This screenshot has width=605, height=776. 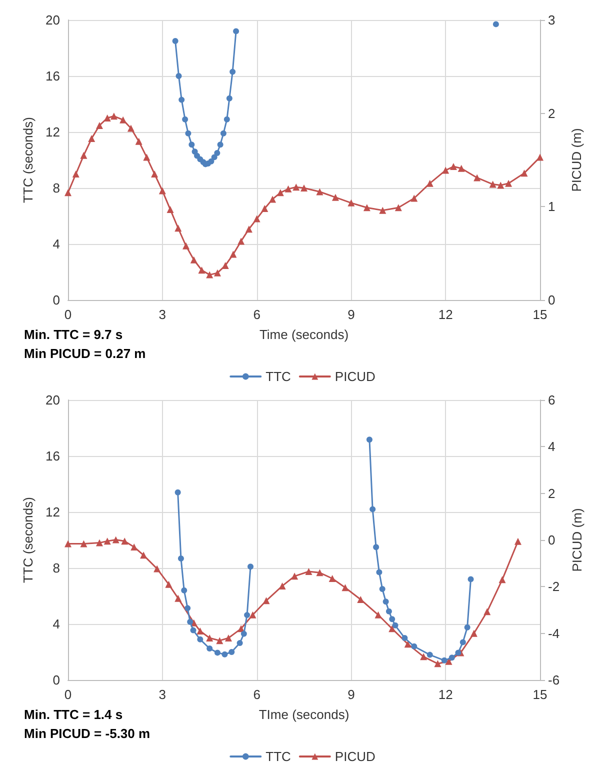 What do you see at coordinates (351, 314) in the screenshot?
I see `x-tick-label: 9` at bounding box center [351, 314].